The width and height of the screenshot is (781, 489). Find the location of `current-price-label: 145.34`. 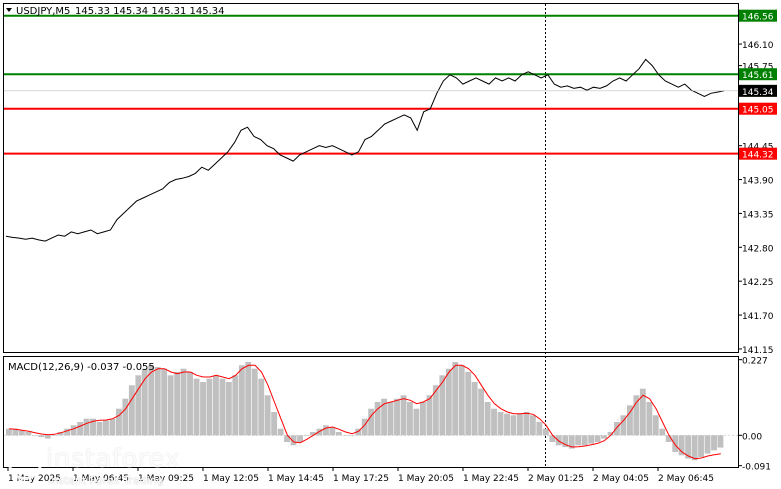

current-price-label: 145.34 is located at coordinates (758, 93).